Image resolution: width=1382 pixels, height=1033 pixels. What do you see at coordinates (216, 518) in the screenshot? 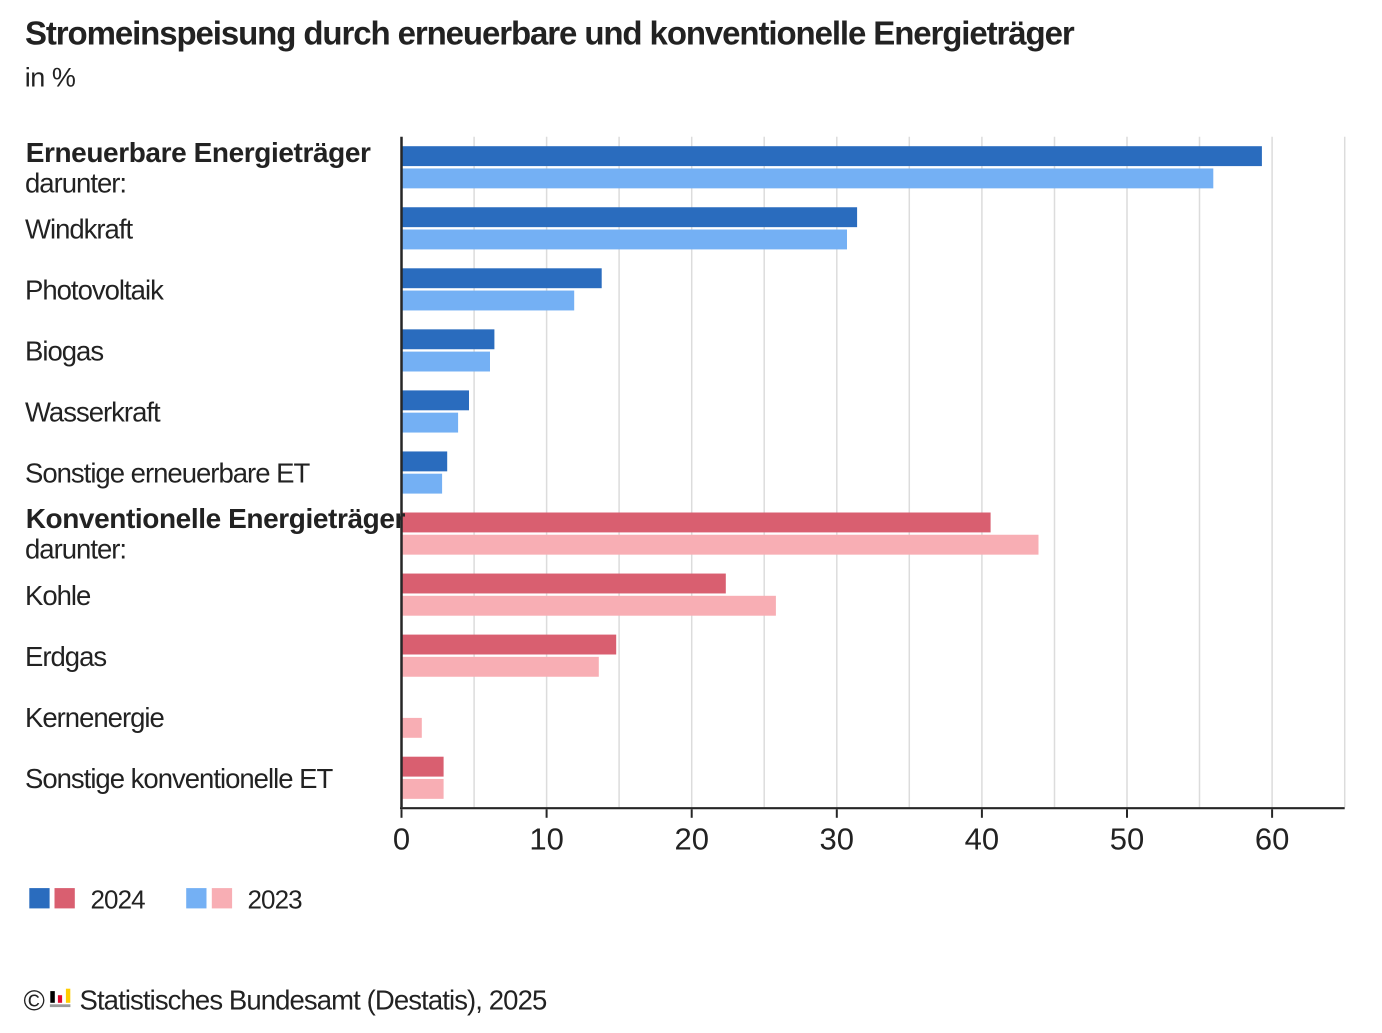
I see `svg-text: Konventionelle Energieträger` at bounding box center [216, 518].